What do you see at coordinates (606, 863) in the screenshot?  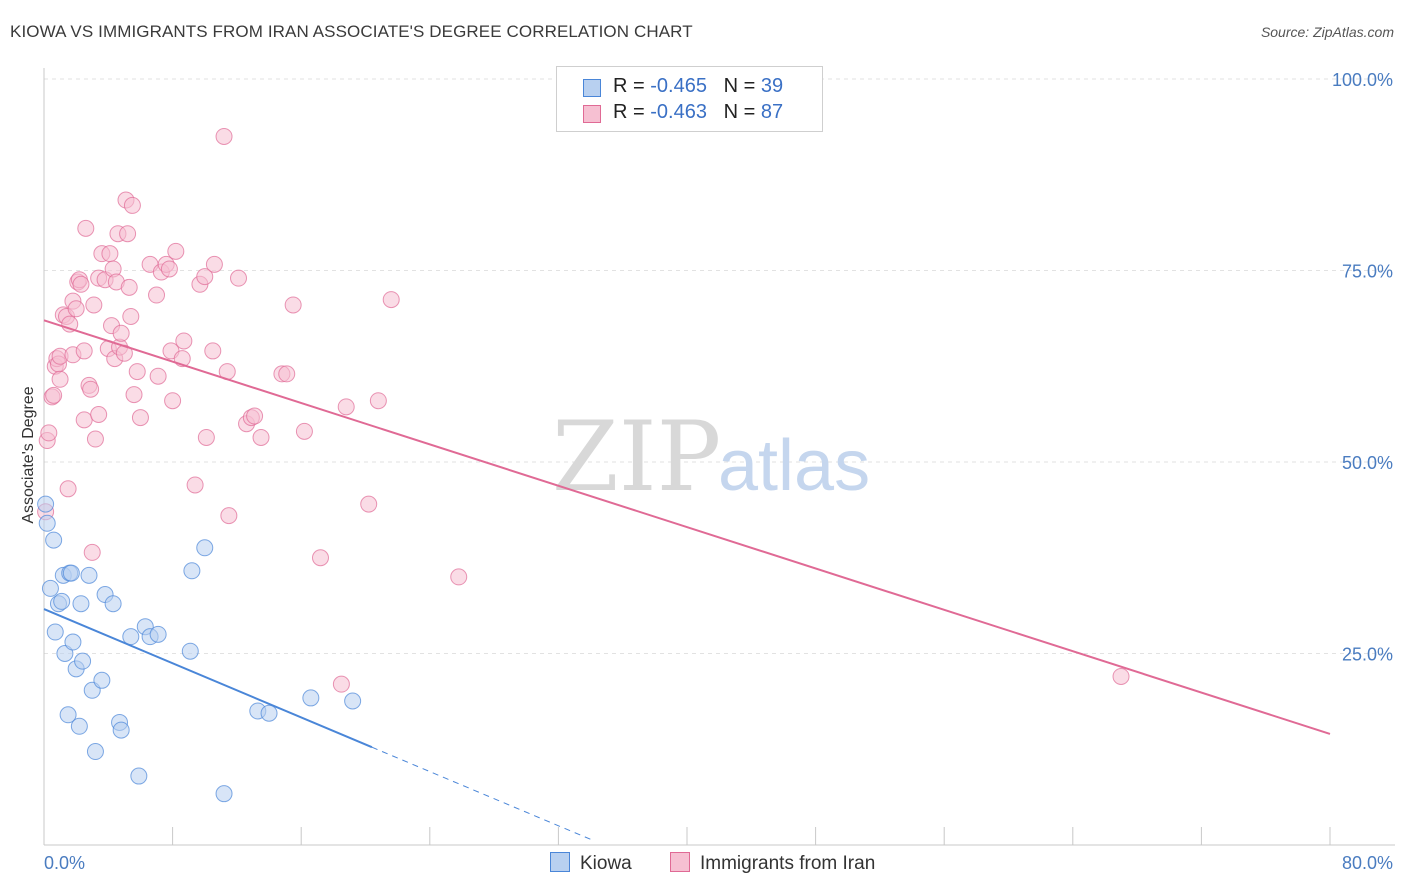 I see `kiowa-legend-label: Kiowa` at bounding box center [606, 863].